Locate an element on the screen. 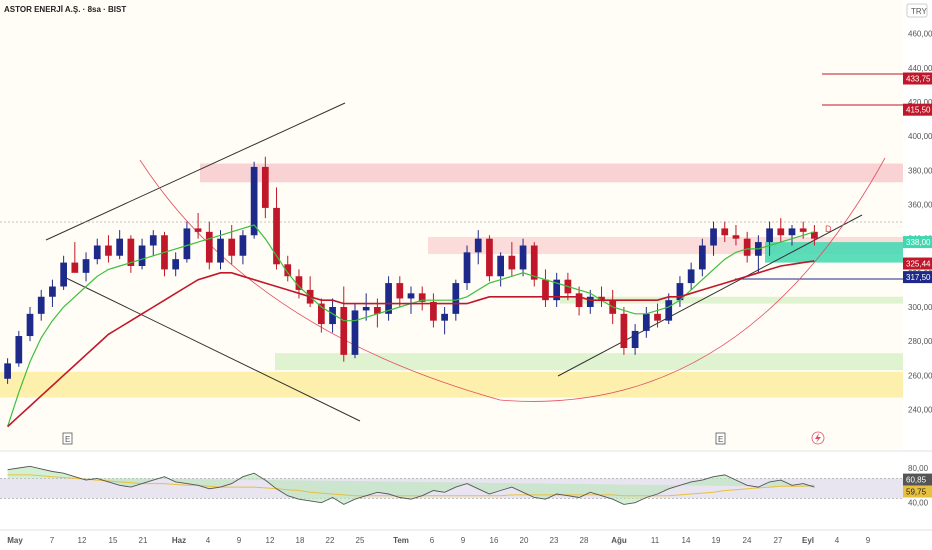 The height and width of the screenshot is (550, 932). x-tick-label: Haz is located at coordinates (179, 540).